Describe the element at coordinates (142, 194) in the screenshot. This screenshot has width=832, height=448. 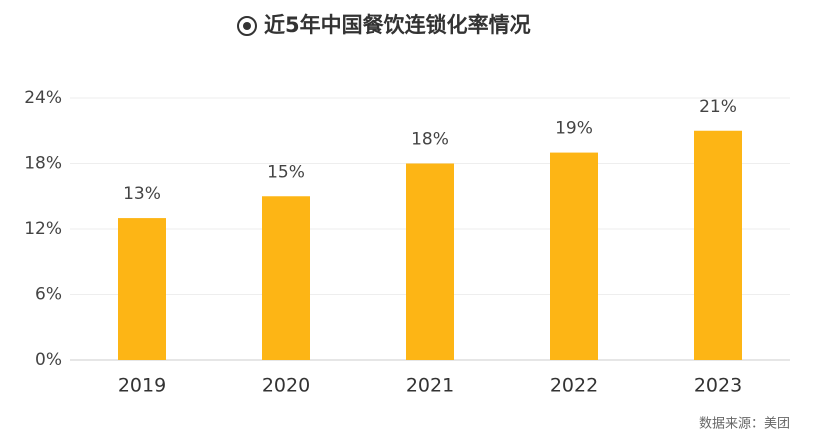
I see `value-label: 13%` at that location.